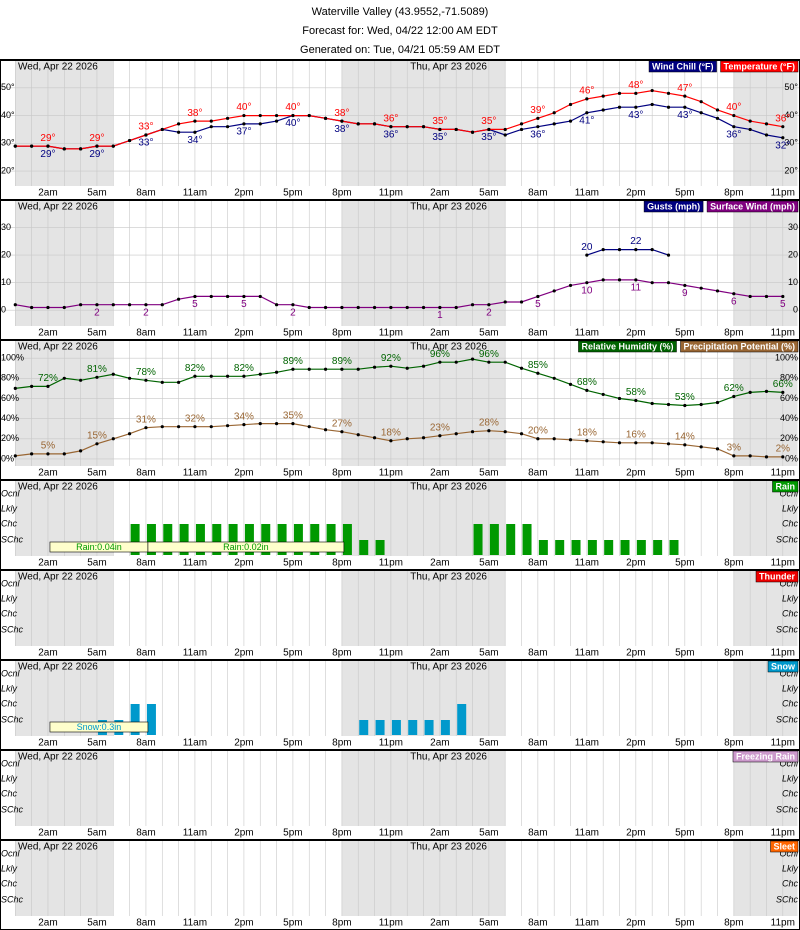  Describe the element at coordinates (627, 346) in the screenshot. I see `legend-label: Relative Humidity (%)` at that location.